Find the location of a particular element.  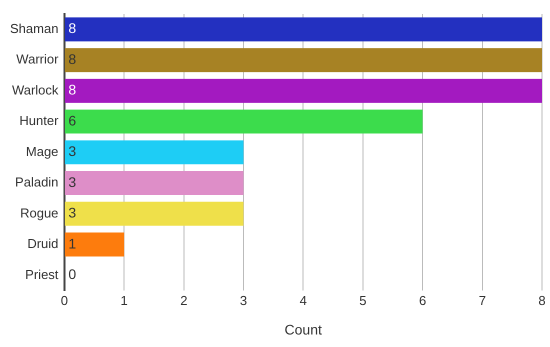

y-tick-label: Warlock is located at coordinates (35, 90).